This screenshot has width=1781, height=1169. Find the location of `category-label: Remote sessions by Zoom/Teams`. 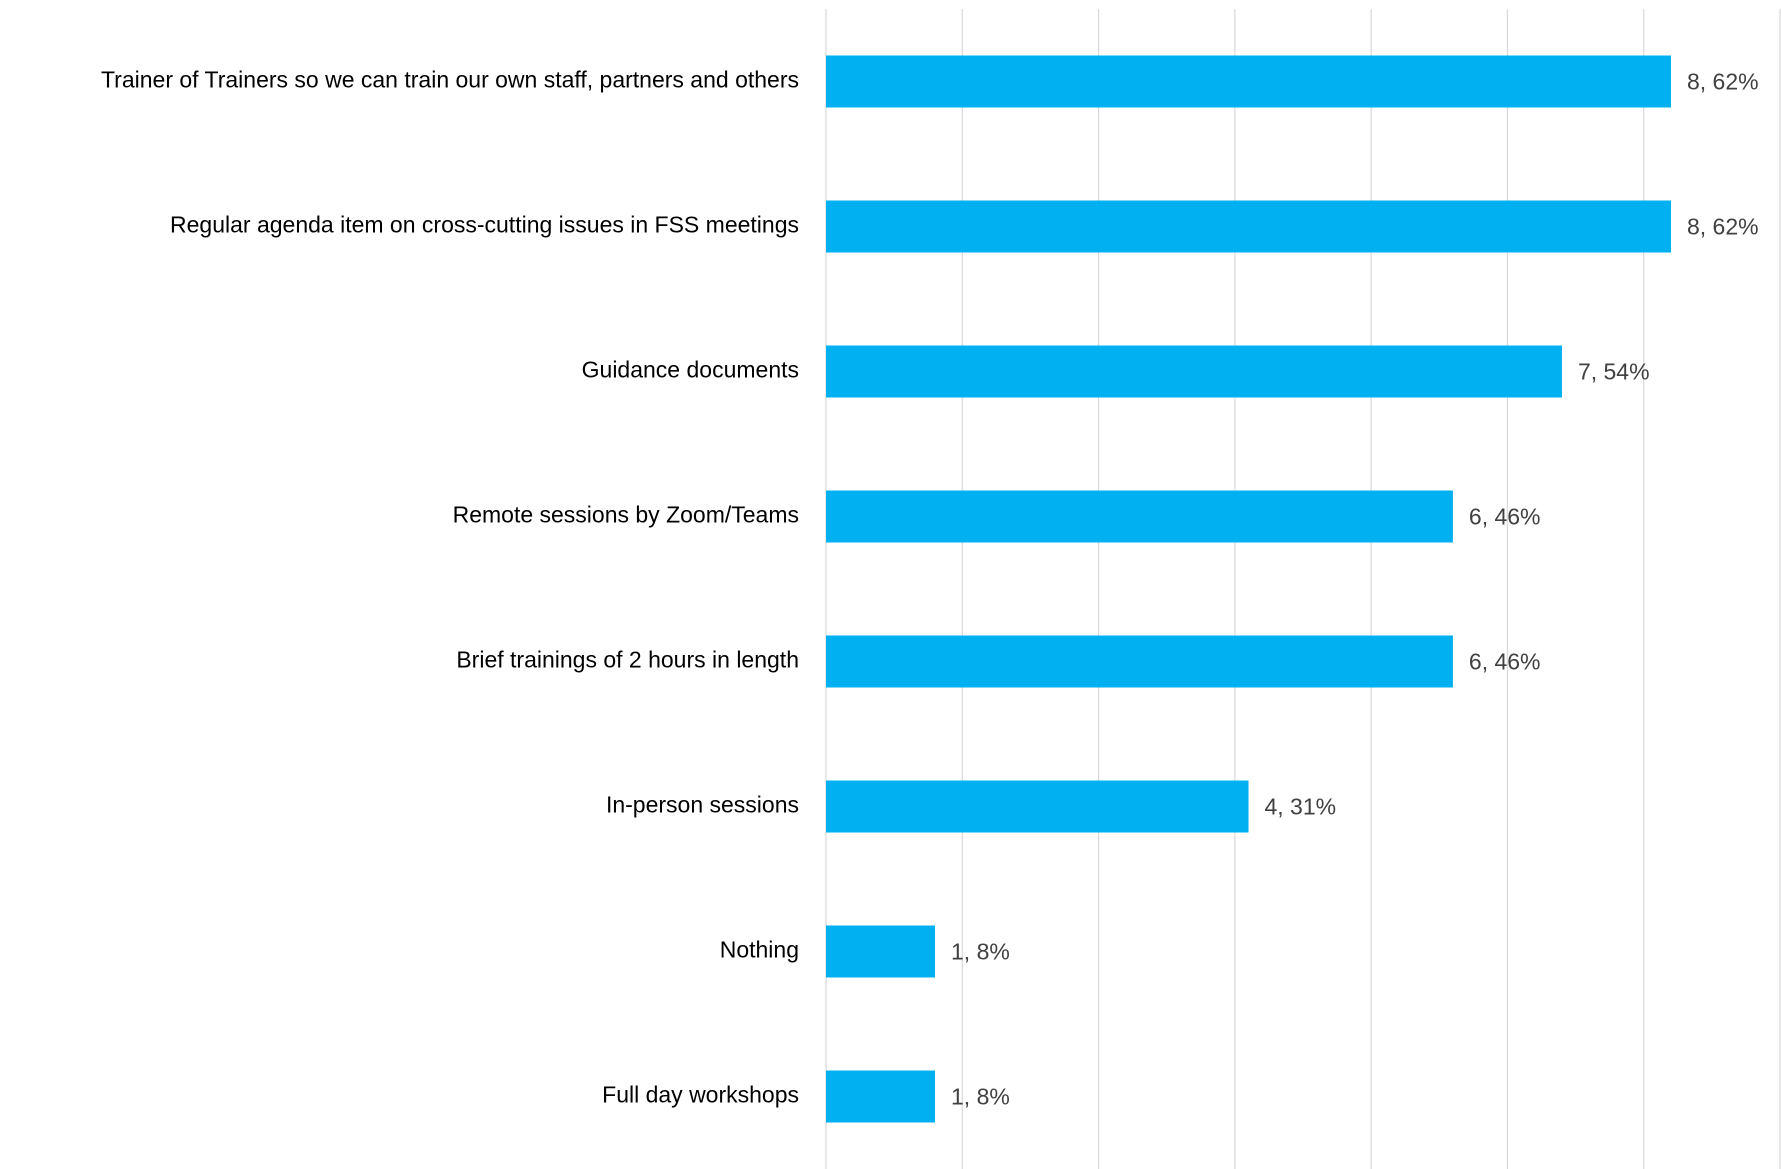

category-label: Remote sessions by Zoom/Teams is located at coordinates (626, 515).